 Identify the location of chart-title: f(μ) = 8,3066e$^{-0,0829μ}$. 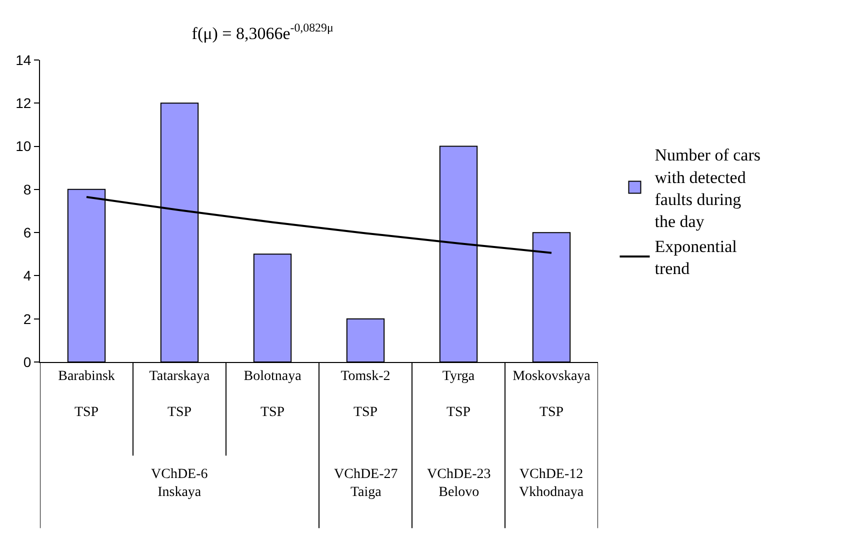
(263, 31).